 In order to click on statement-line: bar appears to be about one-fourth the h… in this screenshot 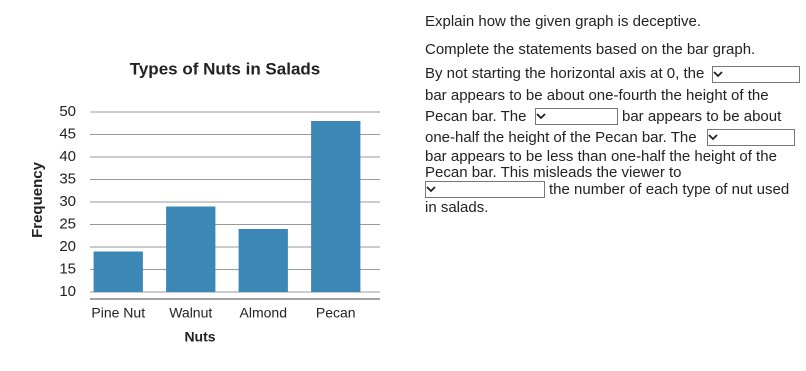, I will do `click(597, 95)`.